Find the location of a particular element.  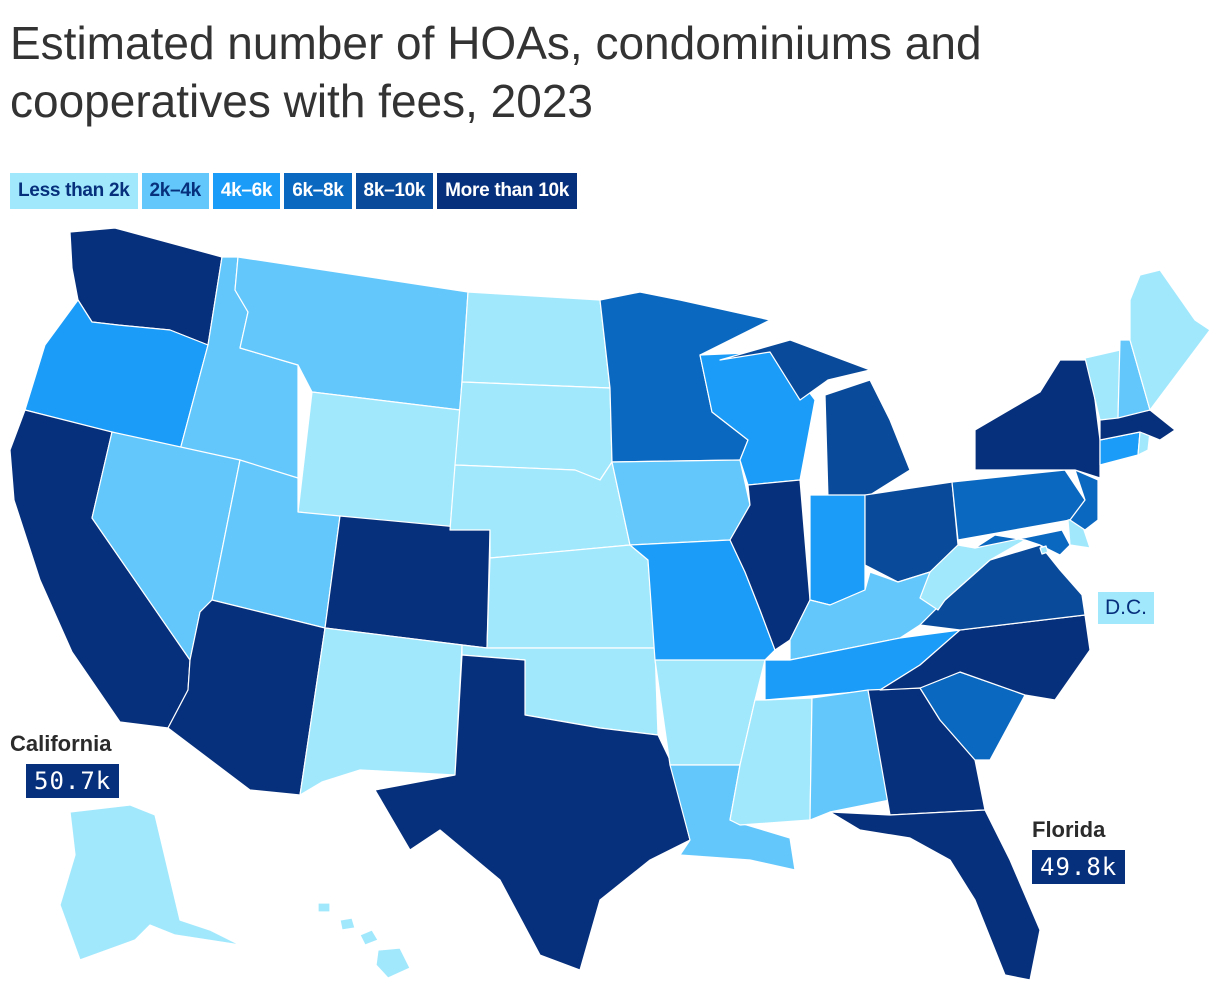

florida-value-badge: 49.8k is located at coordinates (1079, 867).